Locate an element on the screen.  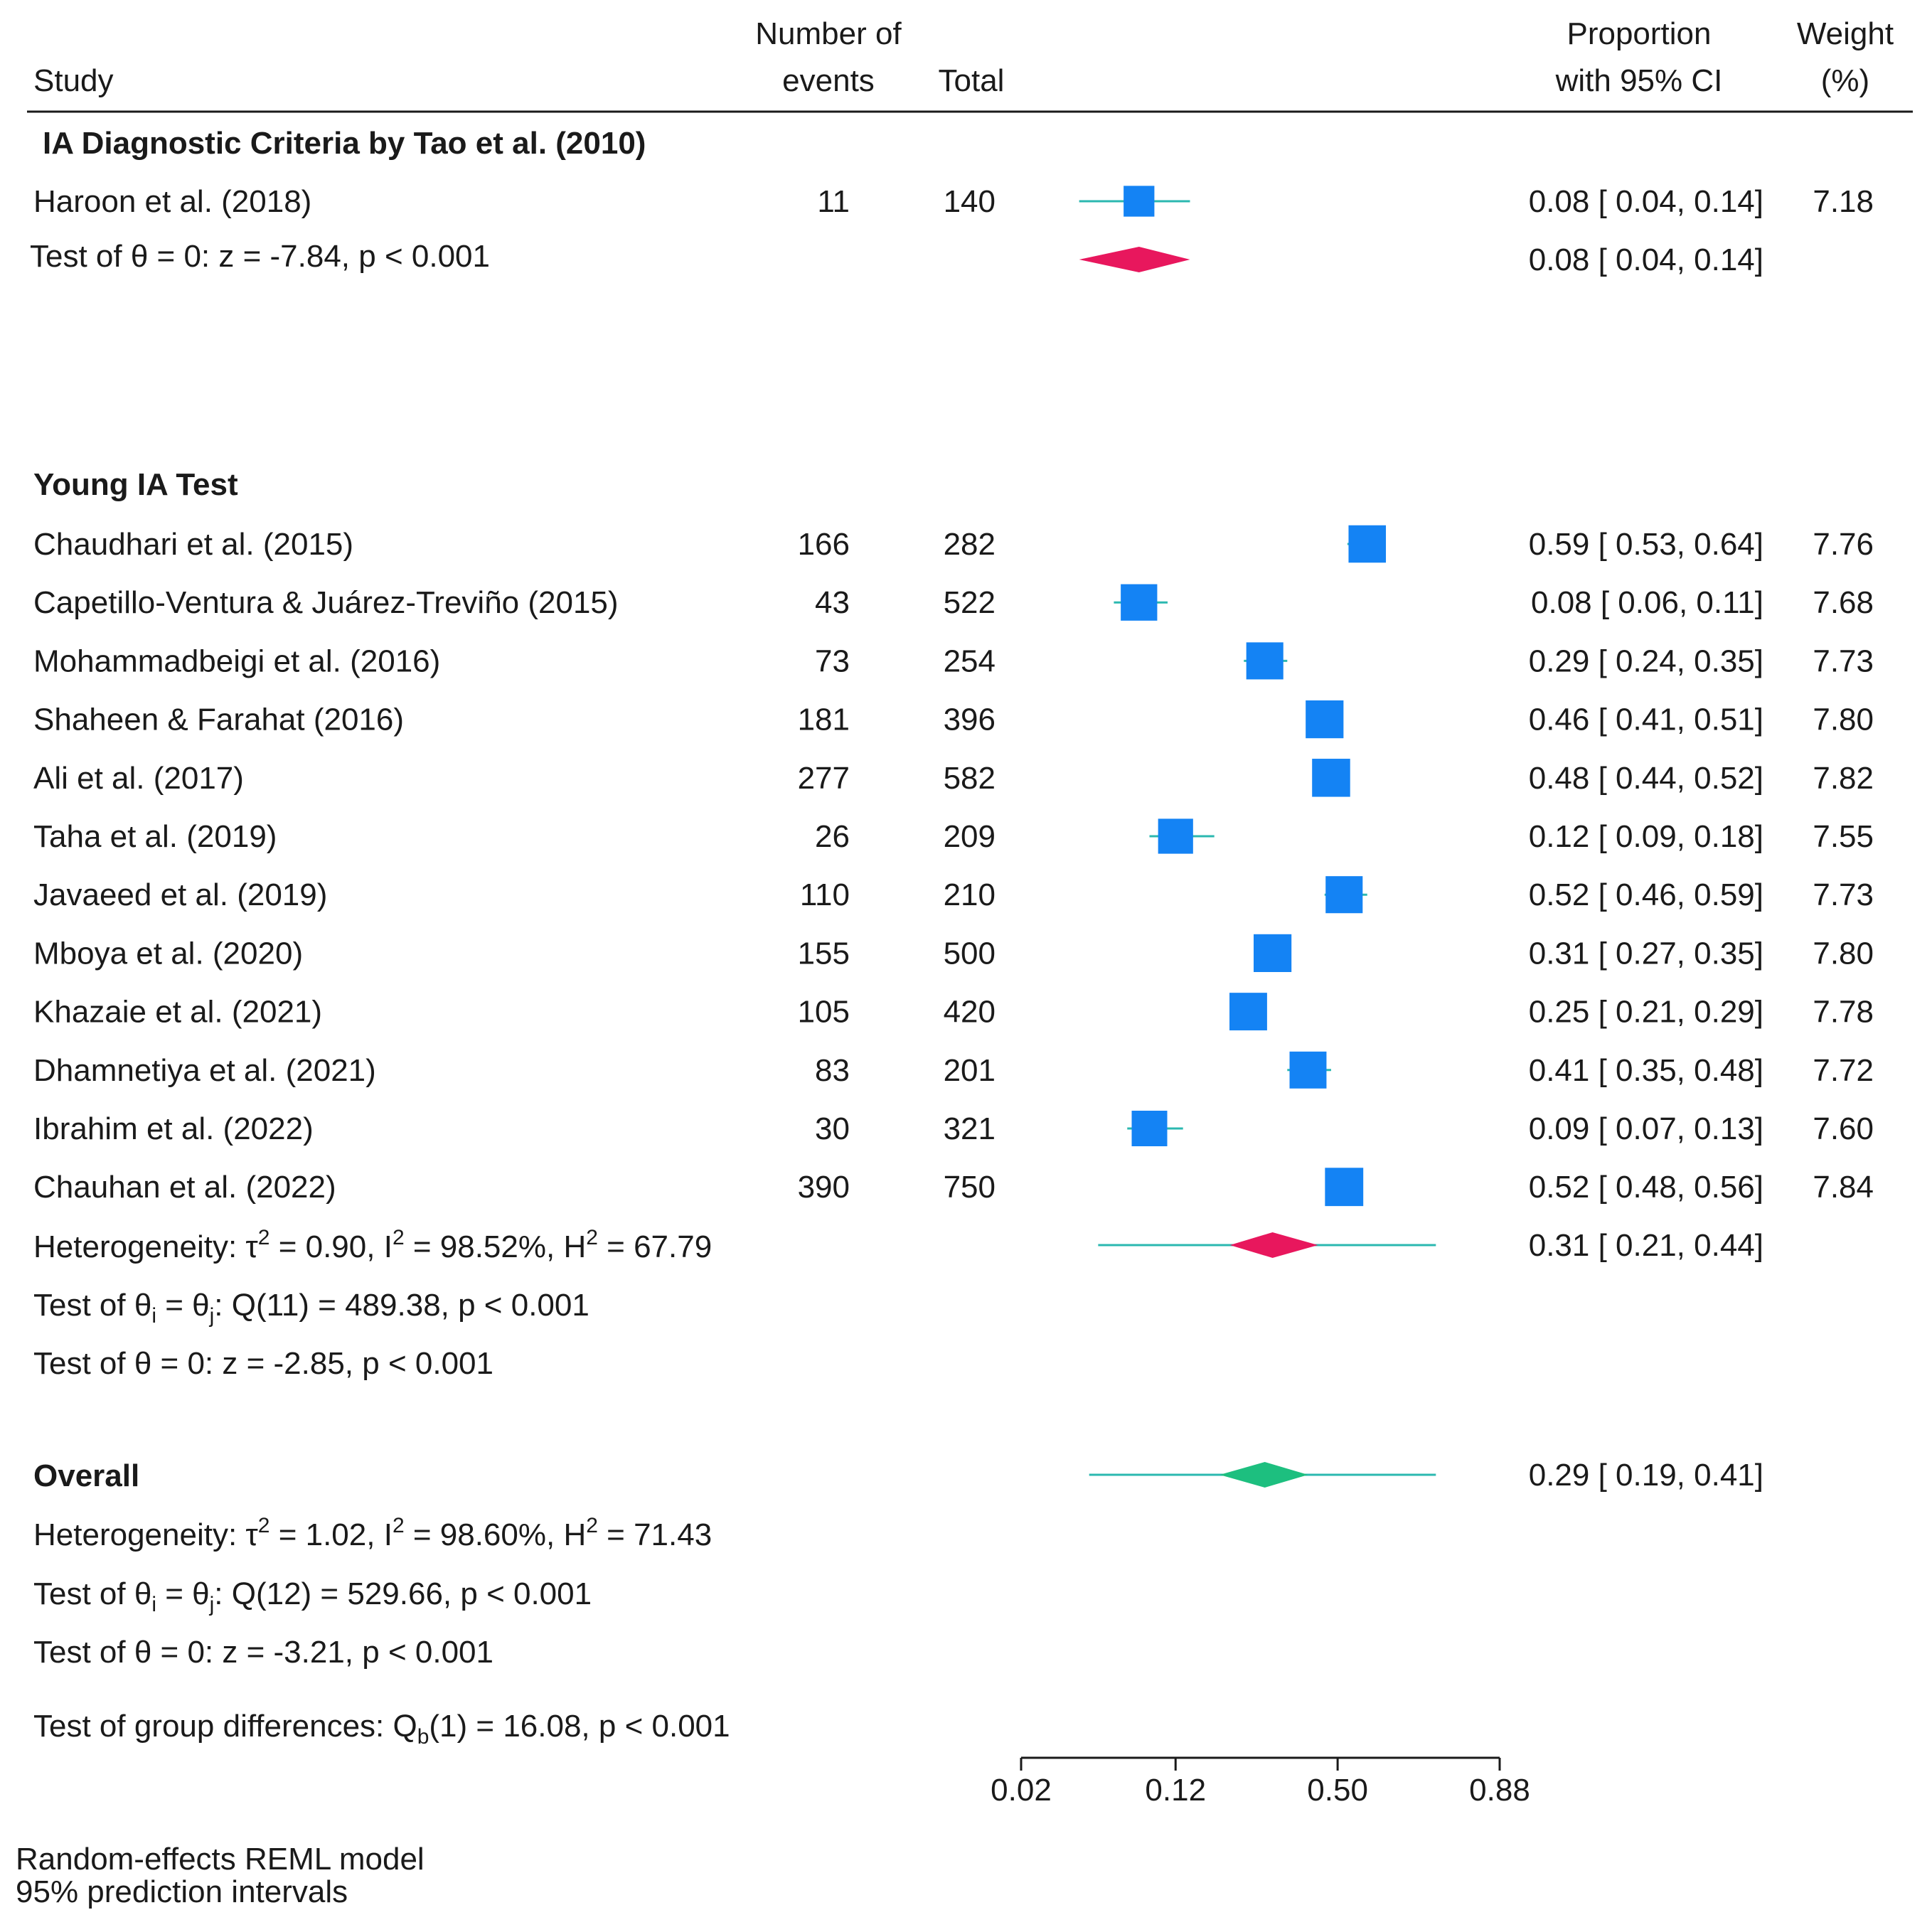
study-events: 181 is located at coordinates (824, 720).